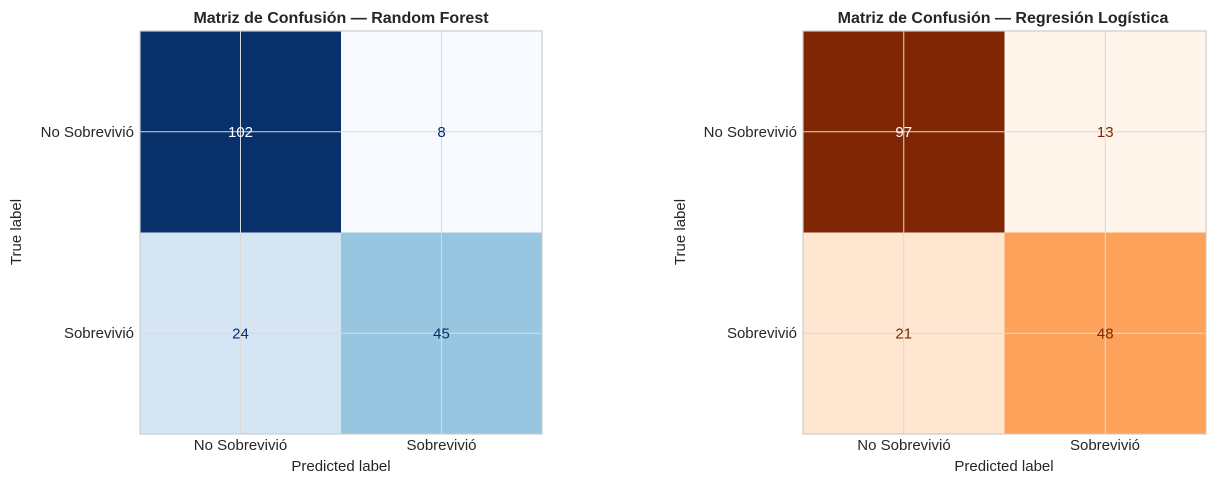  What do you see at coordinates (903, 333) in the screenshot?
I see `cell-sobrevivio-no-sobrevivio-value: 21` at bounding box center [903, 333].